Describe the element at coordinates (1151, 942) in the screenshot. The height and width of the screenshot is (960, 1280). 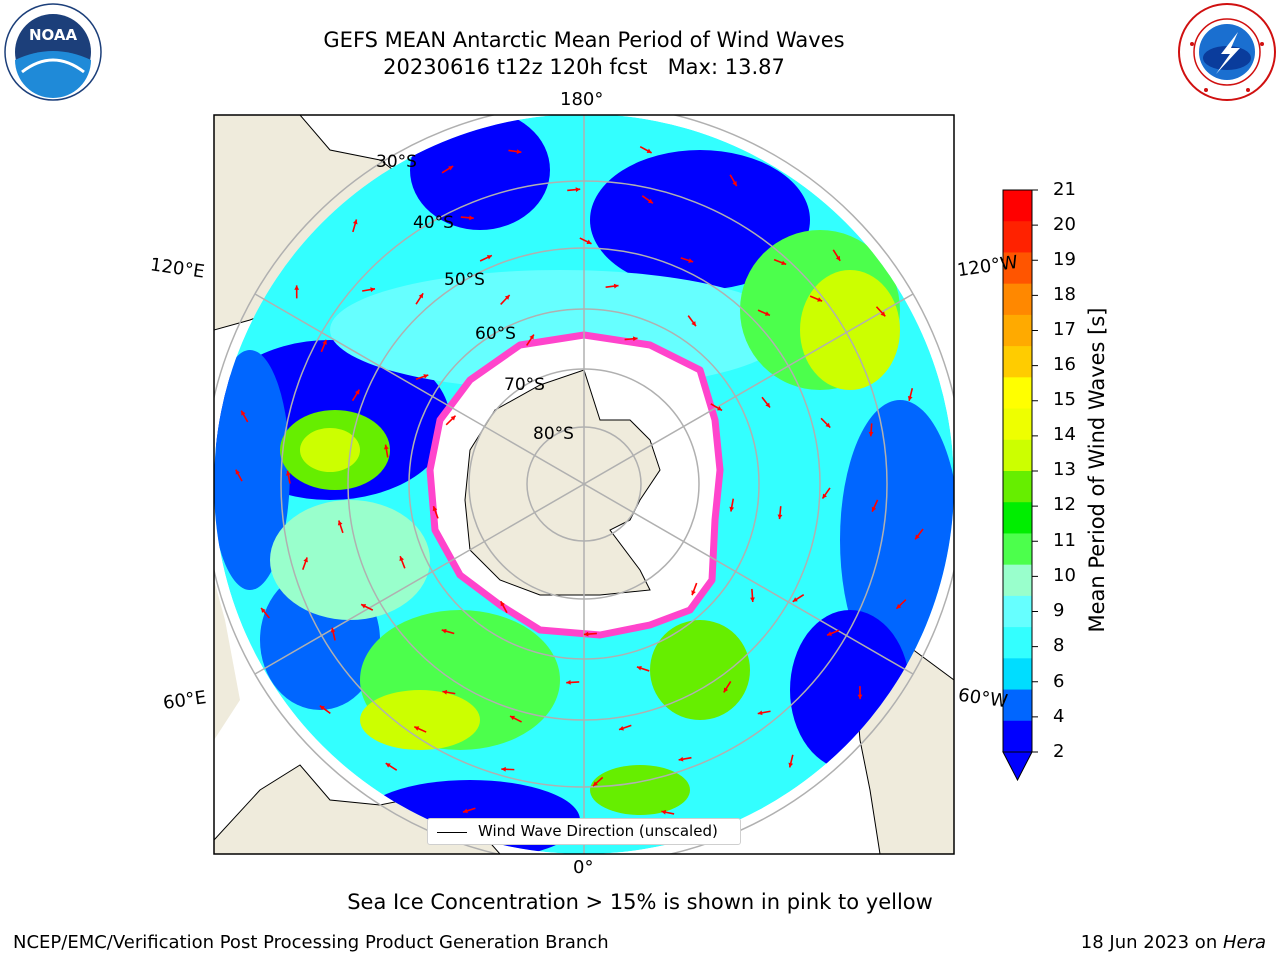
I see `footer-date-text: 18 Jun 2023 on` at that location.